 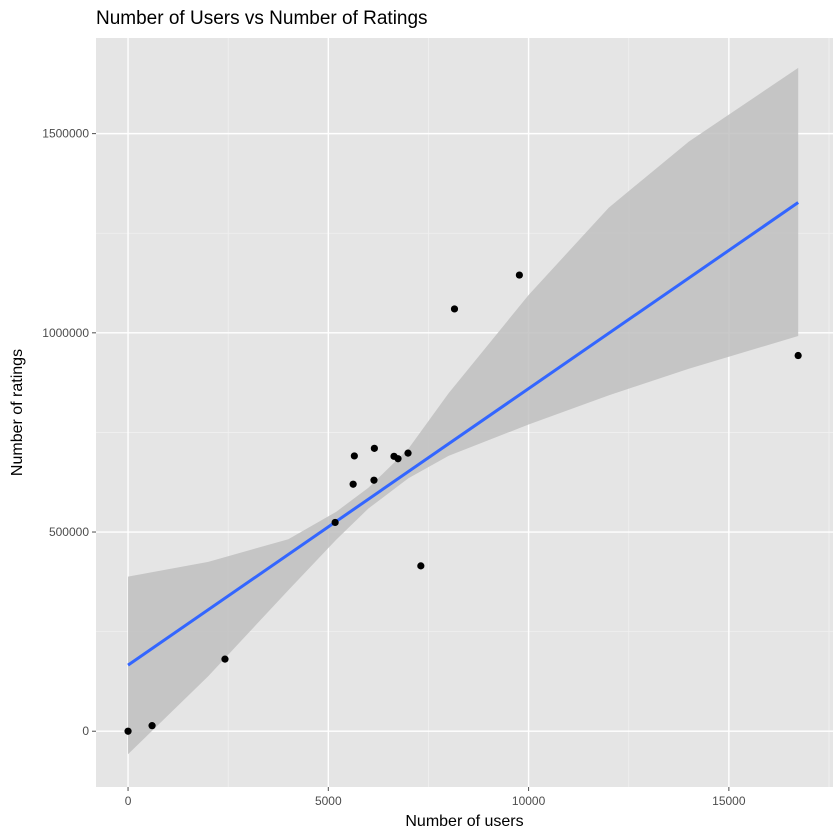 What do you see at coordinates (128, 801) in the screenshot?
I see `x-tick-label: 0` at bounding box center [128, 801].